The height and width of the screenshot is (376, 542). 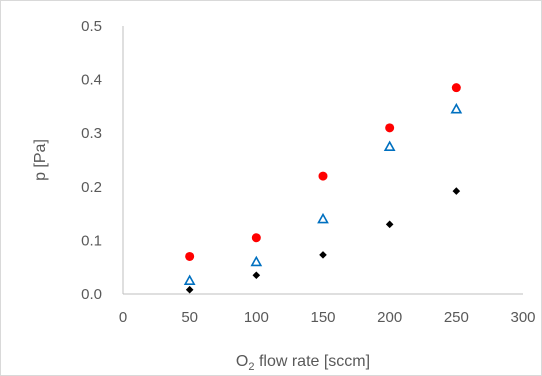 I want to click on x-axis-title-subscript: 2, so click(x=251, y=367).